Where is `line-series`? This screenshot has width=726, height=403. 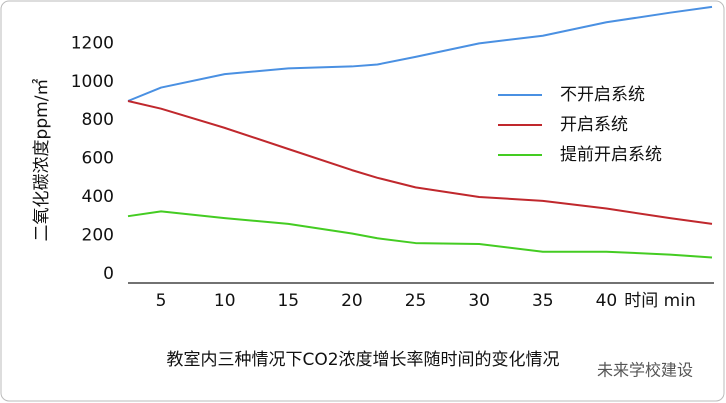
line-series is located at coordinates (420, 234).